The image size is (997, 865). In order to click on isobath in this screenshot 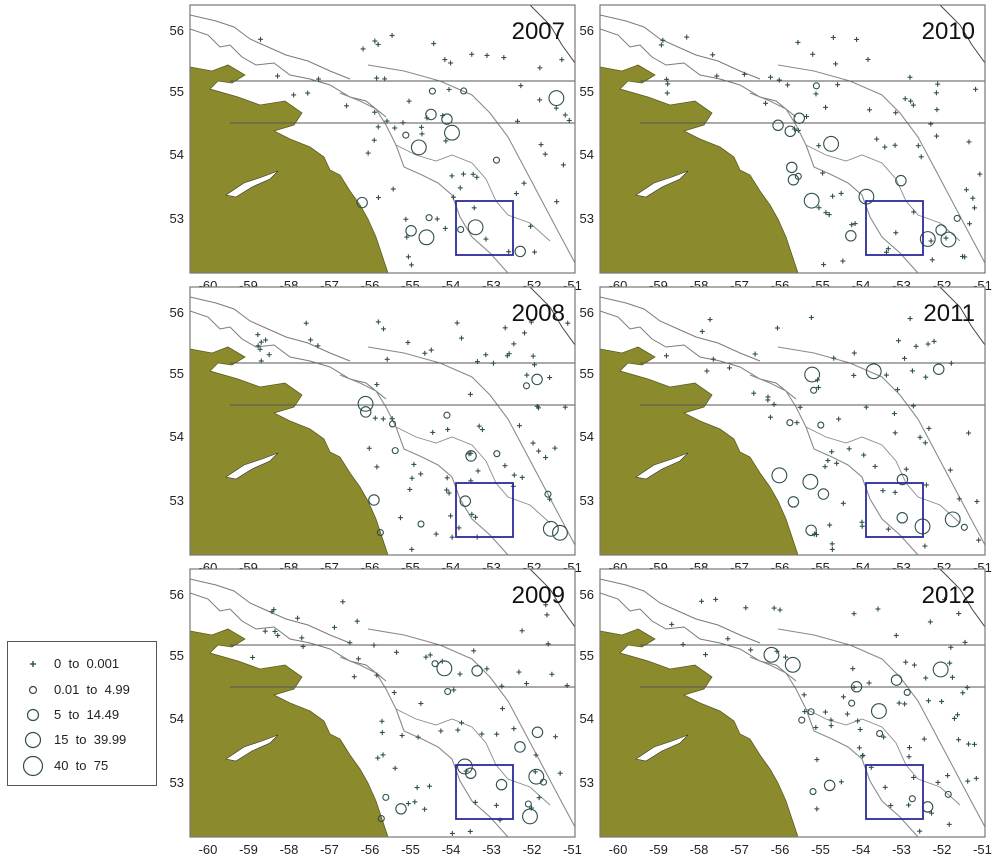, I will do `click(473, 757)`.